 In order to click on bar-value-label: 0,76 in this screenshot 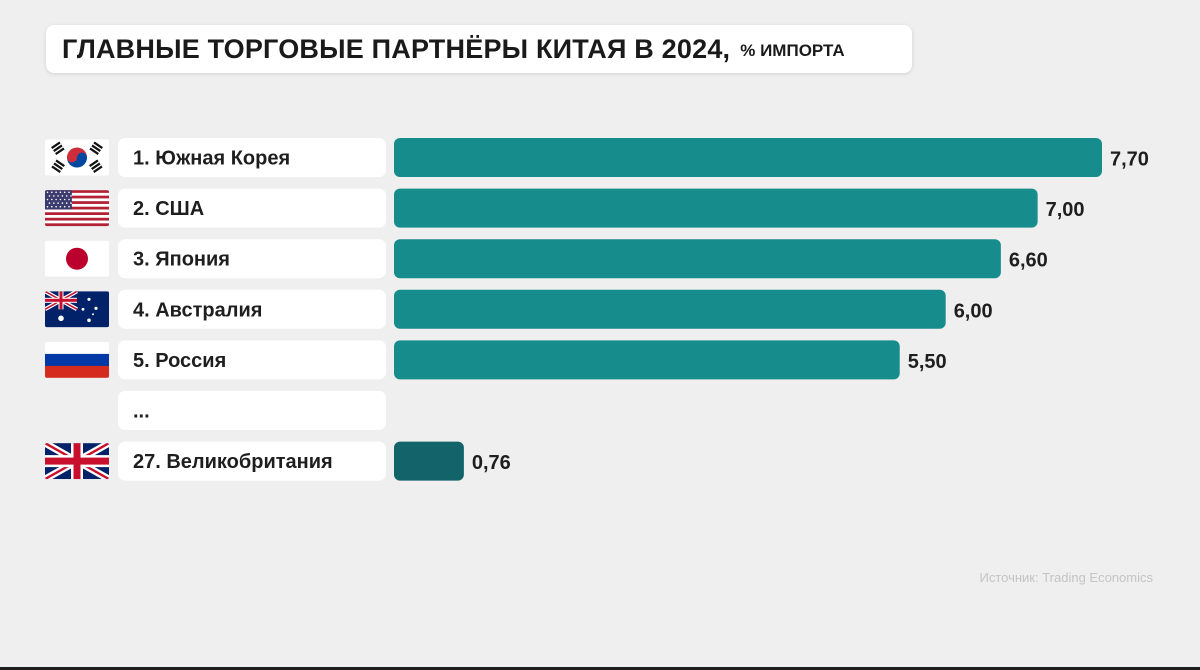, I will do `click(491, 463)`.